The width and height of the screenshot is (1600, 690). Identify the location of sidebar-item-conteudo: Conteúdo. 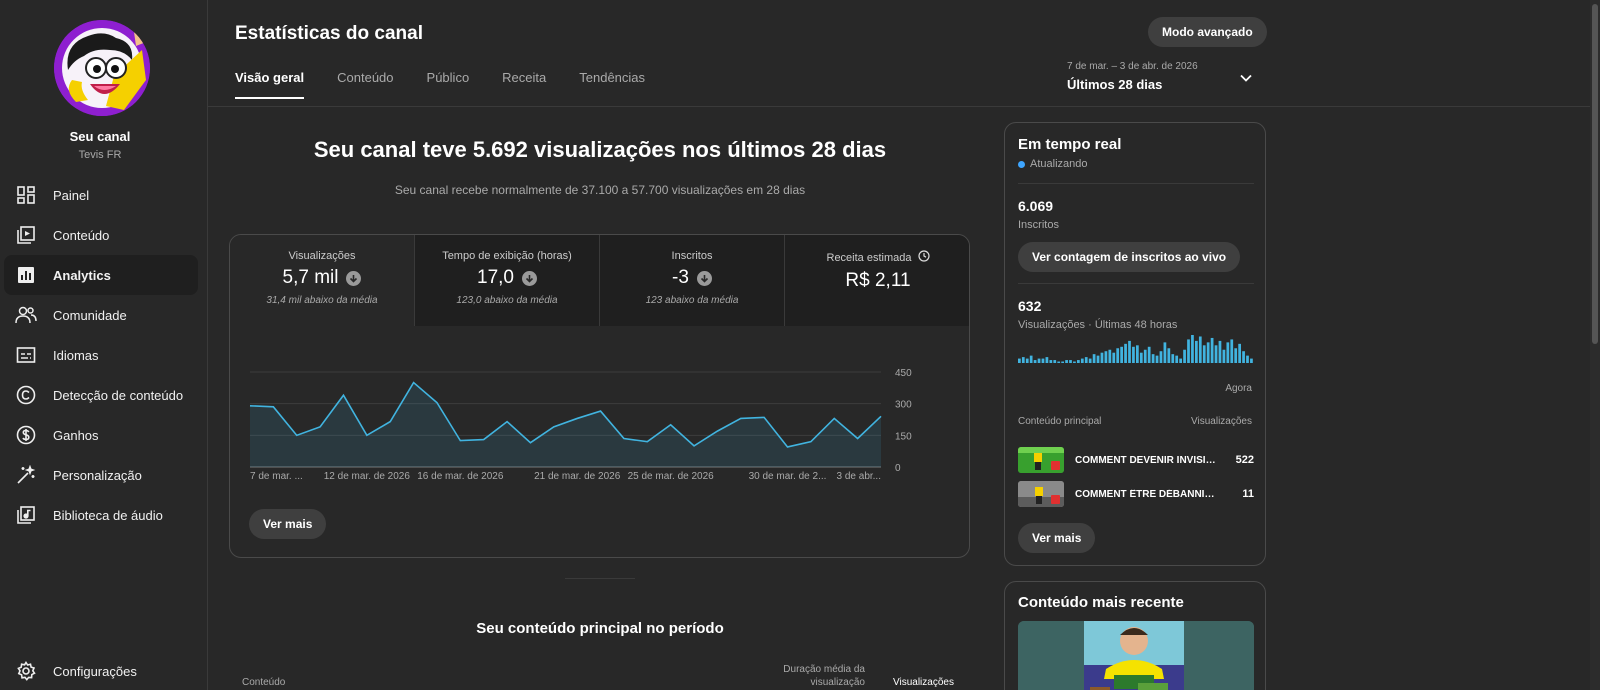
(101, 235).